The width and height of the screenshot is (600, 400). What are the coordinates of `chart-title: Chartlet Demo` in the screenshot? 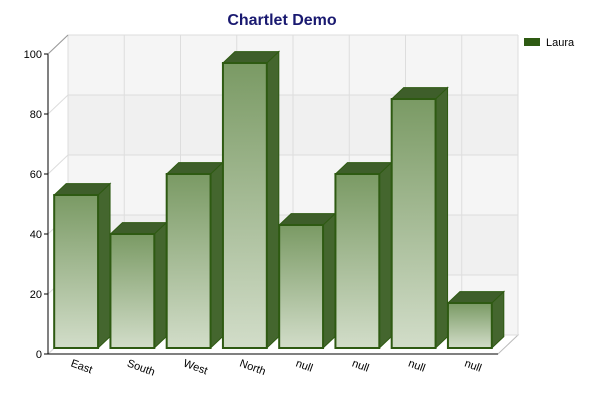 It's located at (282, 20).